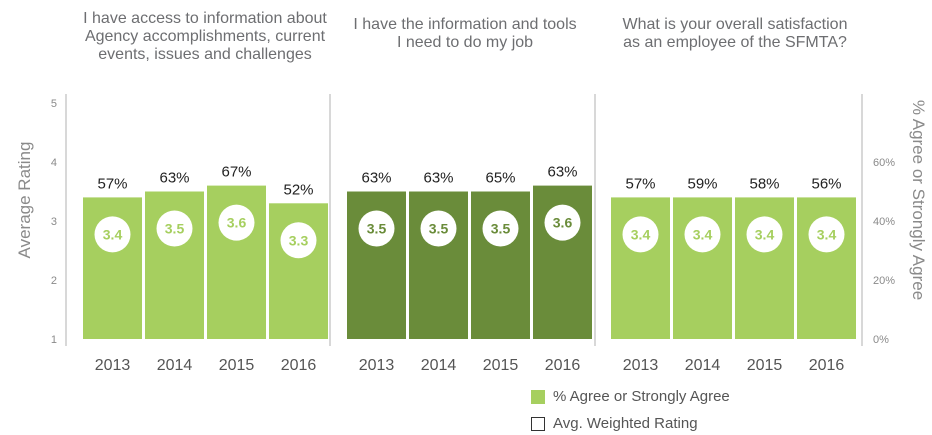  I want to click on percent-label: 56%, so click(826, 183).